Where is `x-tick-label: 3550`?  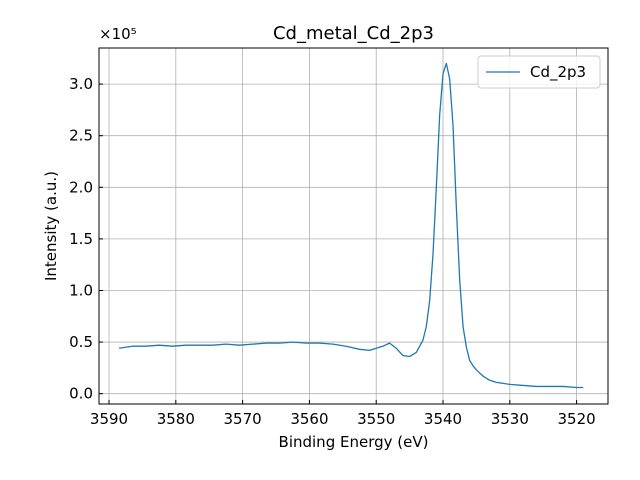 x-tick-label: 3550 is located at coordinates (376, 419).